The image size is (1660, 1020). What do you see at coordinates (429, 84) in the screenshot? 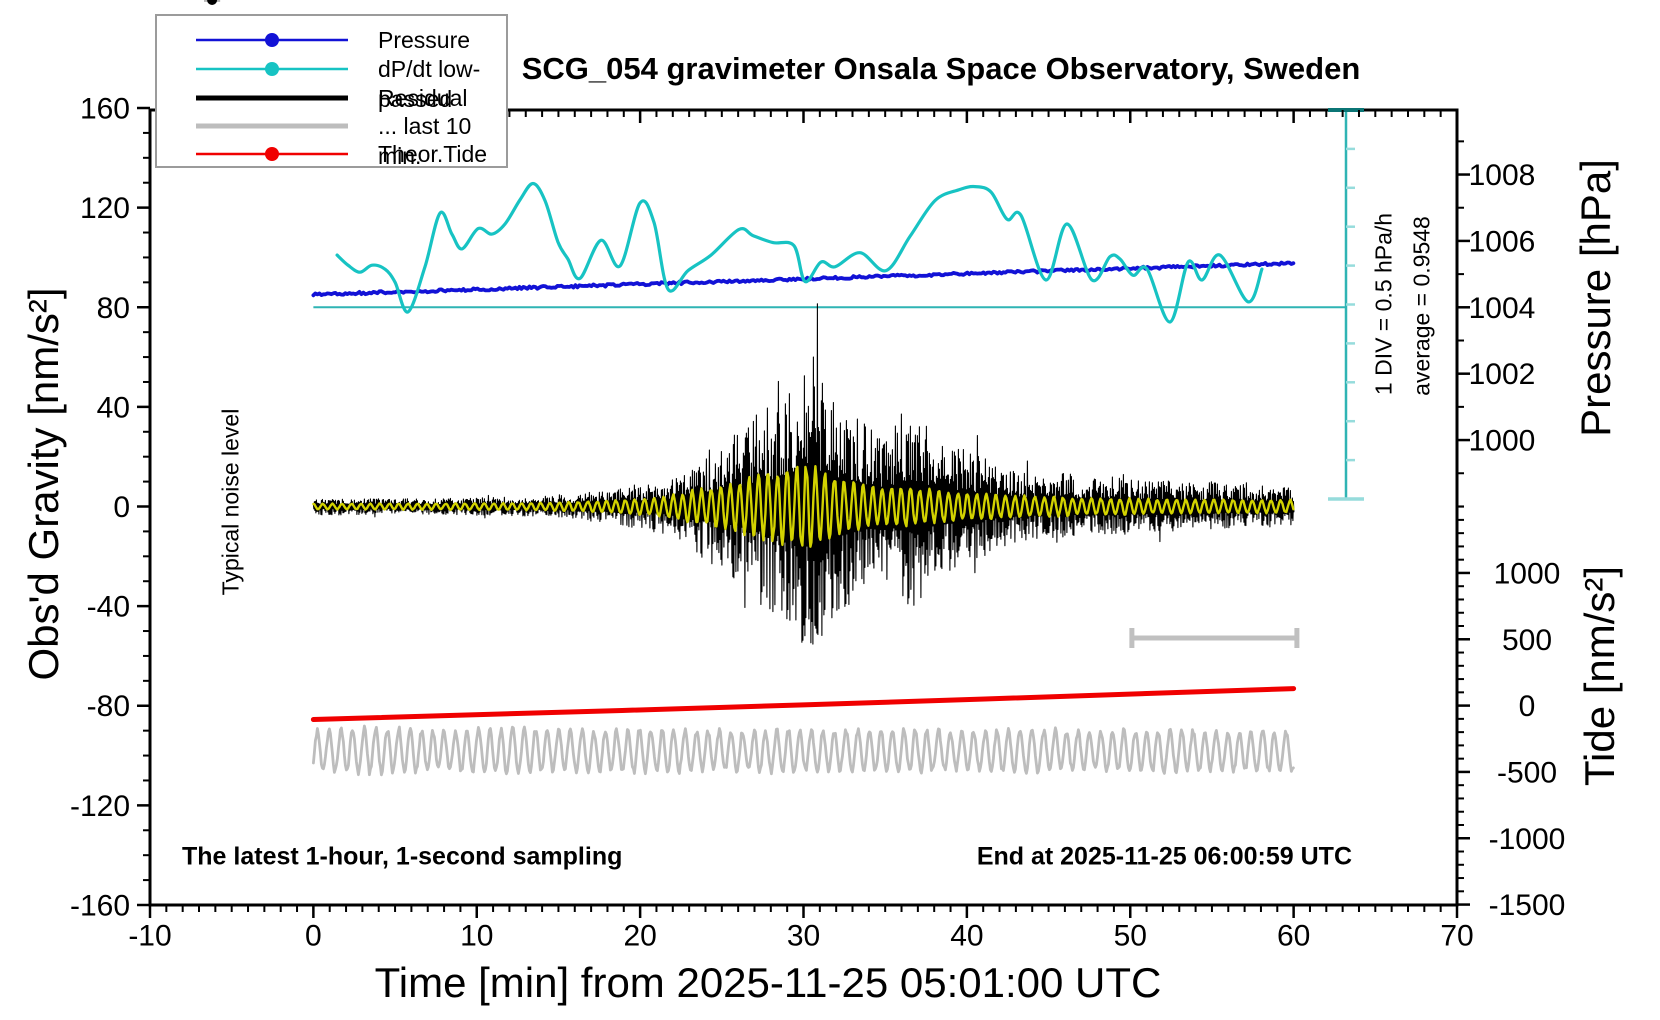
I see `legend-label: dP/dt low-passed` at bounding box center [429, 84].